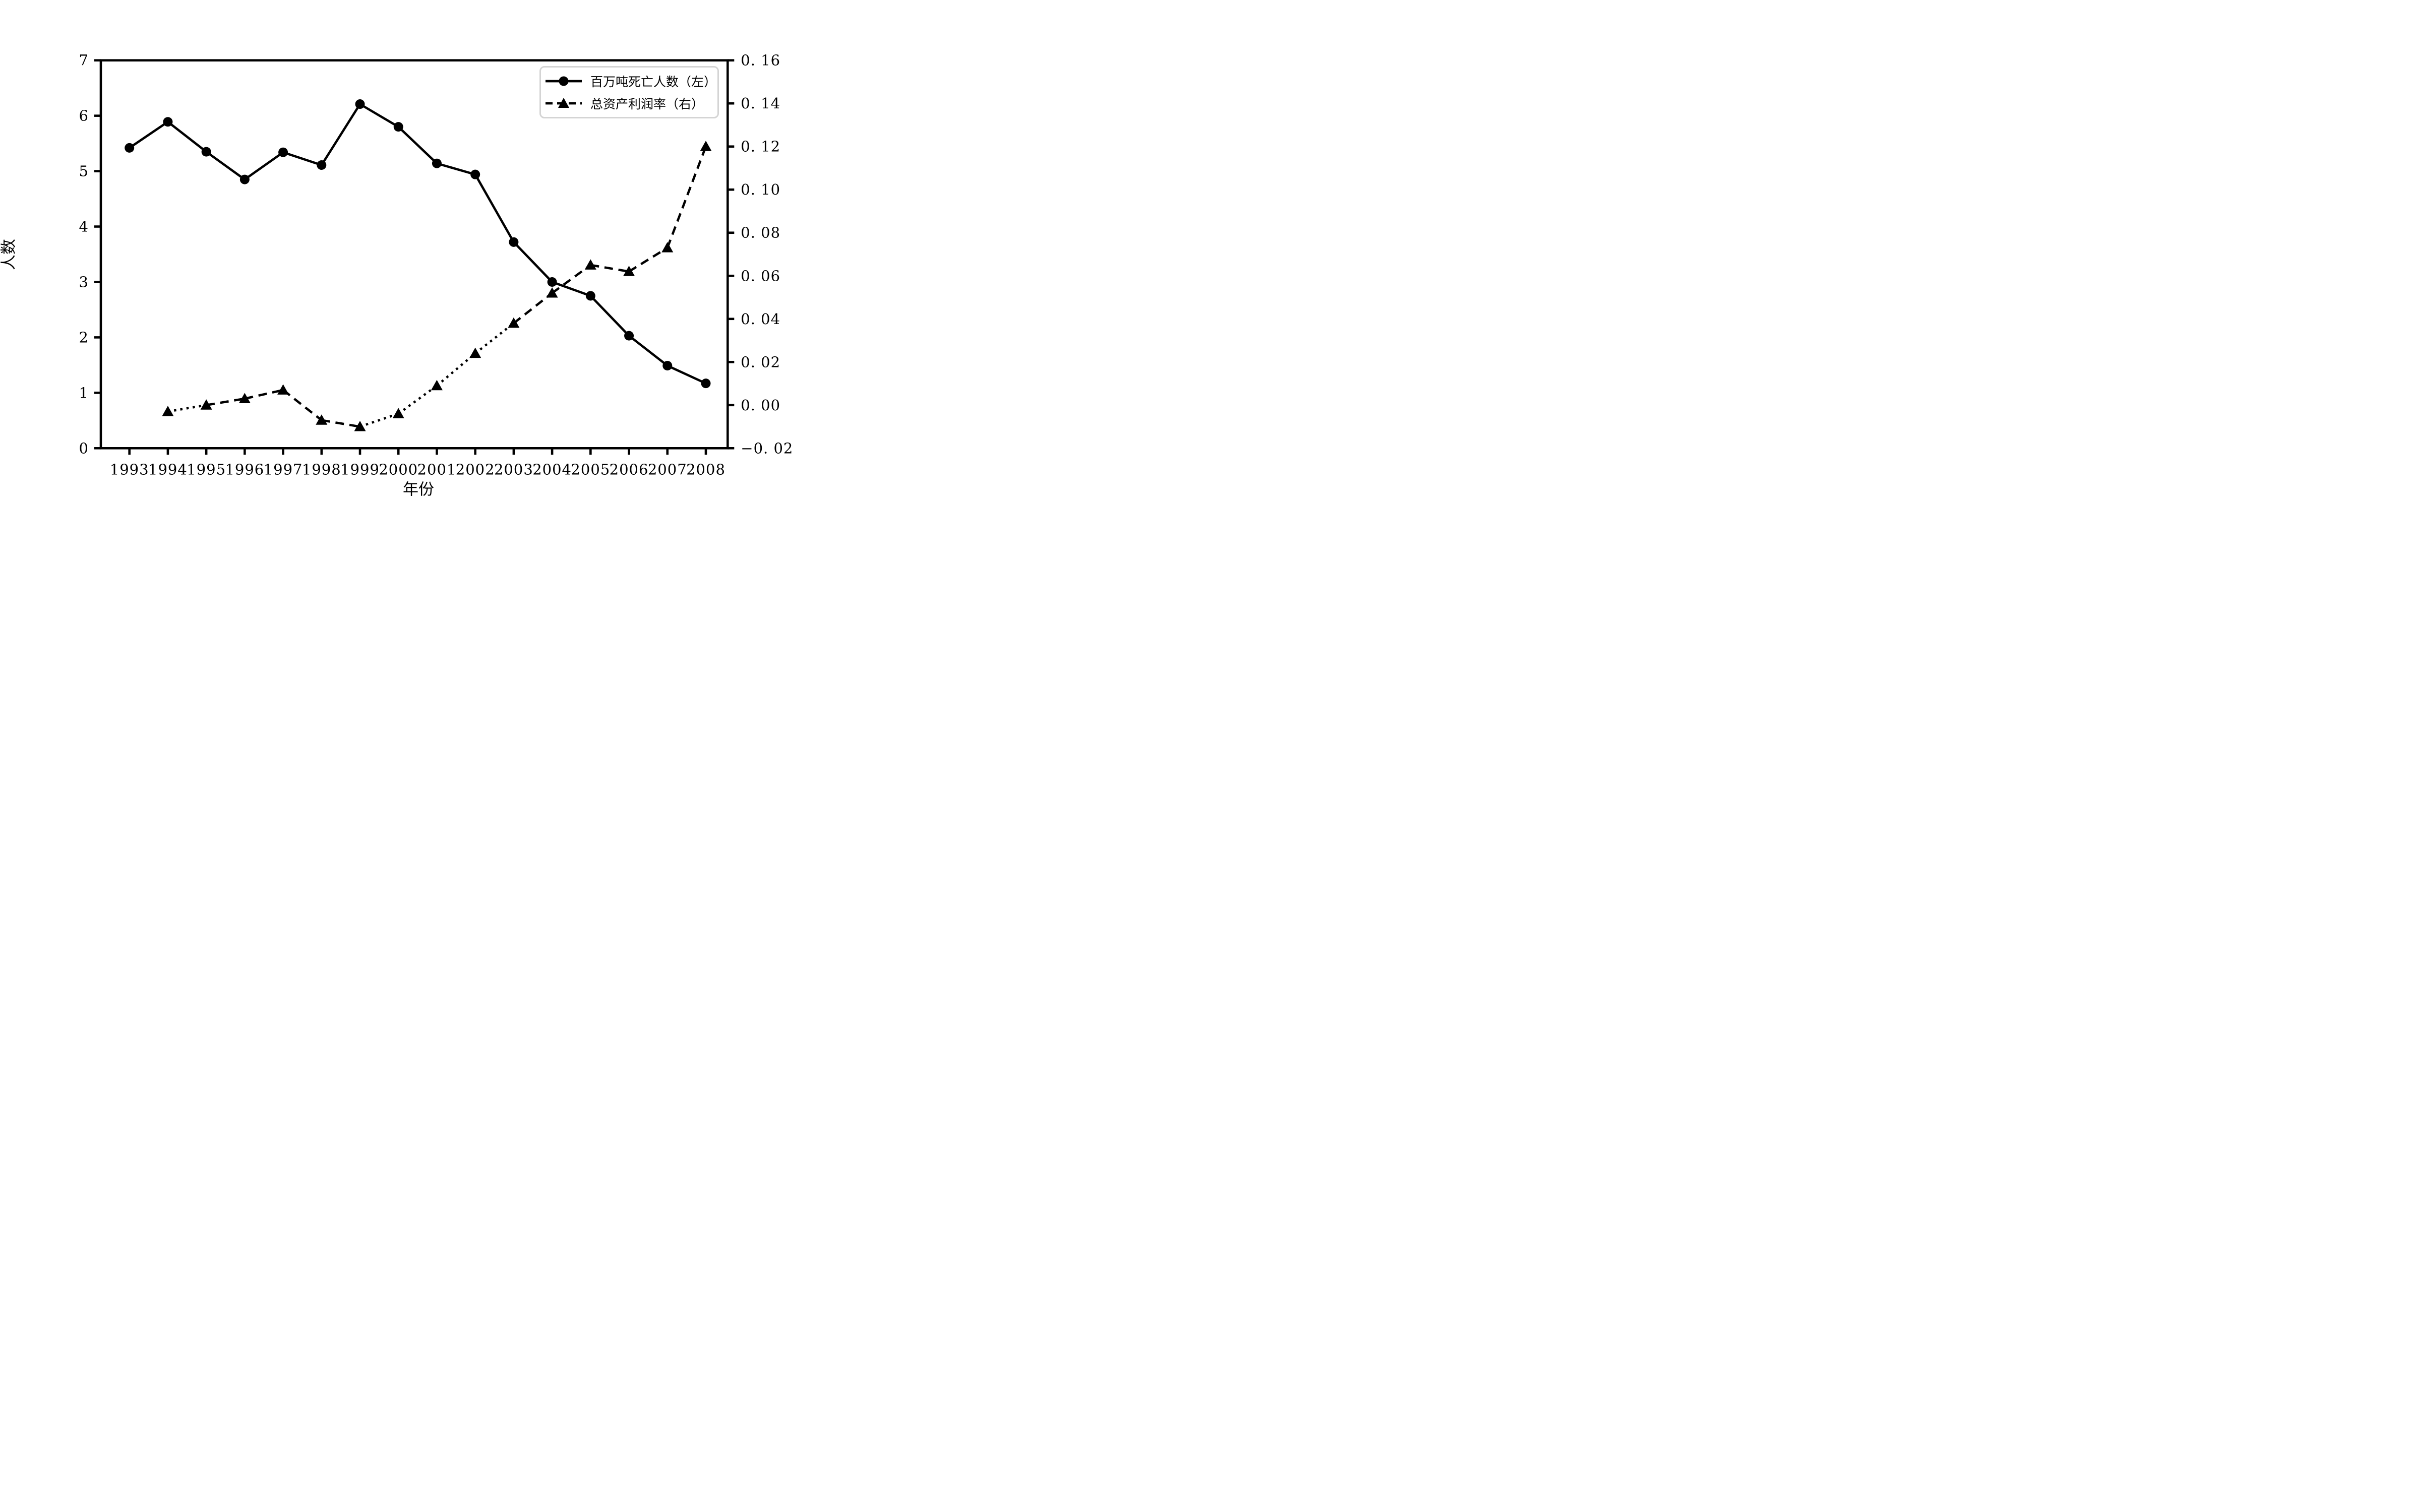 The image size is (2420, 1512). I want to click on deaths-point-2001, so click(437, 163).